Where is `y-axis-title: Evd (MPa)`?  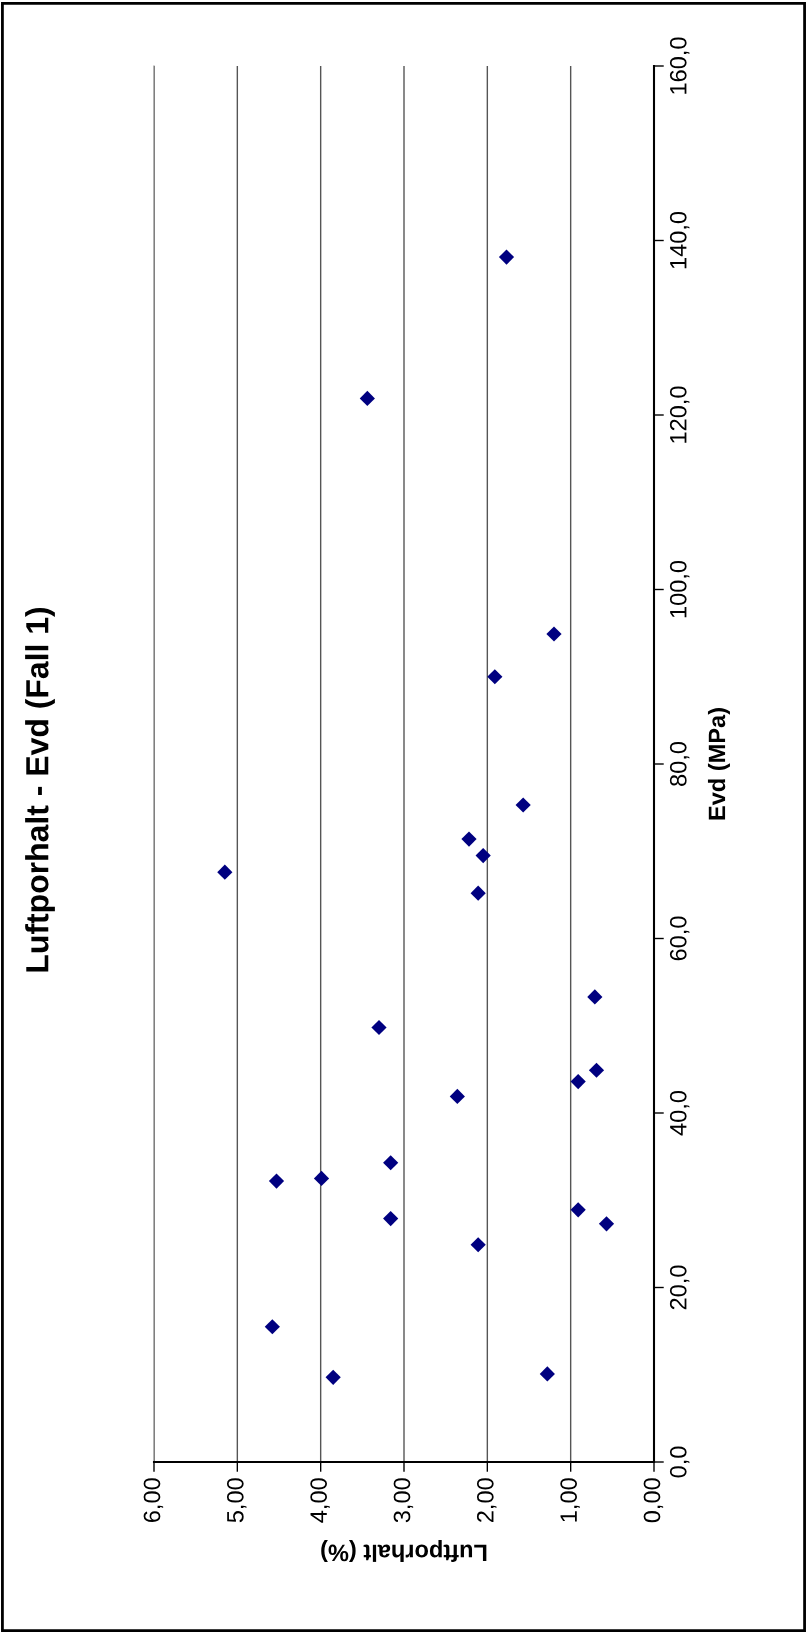
y-axis-title: Evd (MPa) is located at coordinates (718, 764).